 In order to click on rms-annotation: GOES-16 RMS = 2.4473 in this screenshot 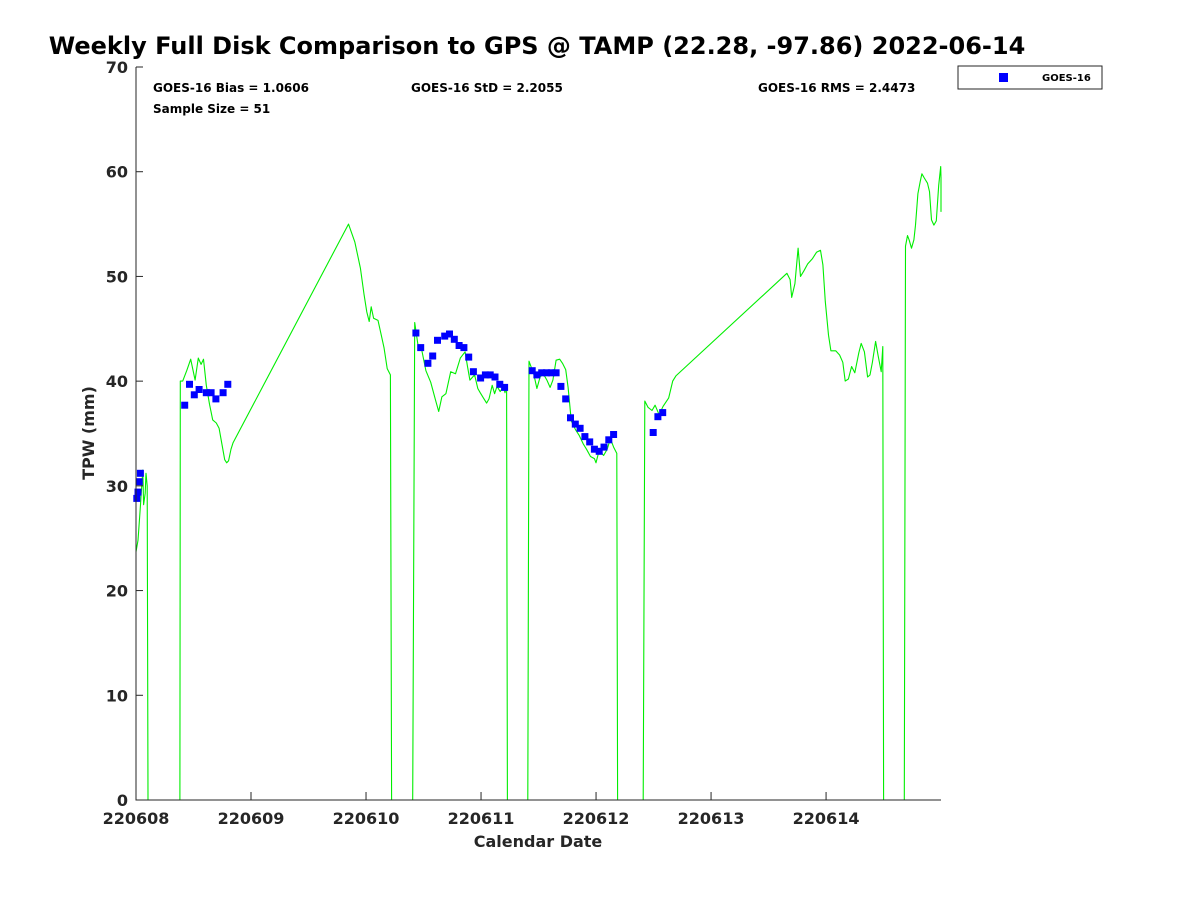, I will do `click(836, 88)`.